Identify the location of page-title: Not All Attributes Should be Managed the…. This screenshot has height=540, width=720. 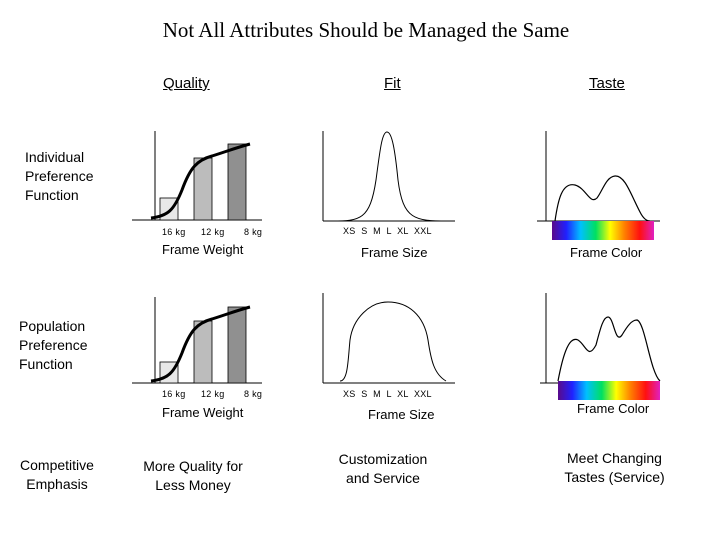
(366, 30).